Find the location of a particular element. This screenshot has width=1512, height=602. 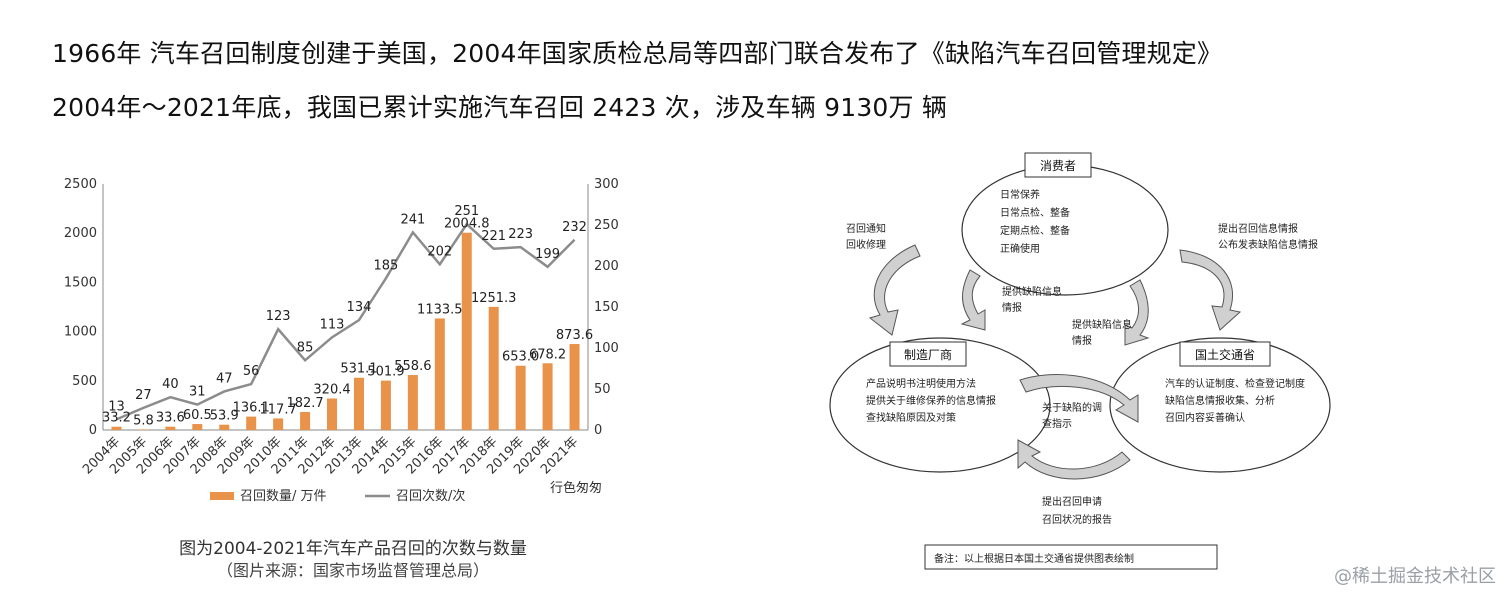

legend-label-line: 召回次数/次 is located at coordinates (430, 496).